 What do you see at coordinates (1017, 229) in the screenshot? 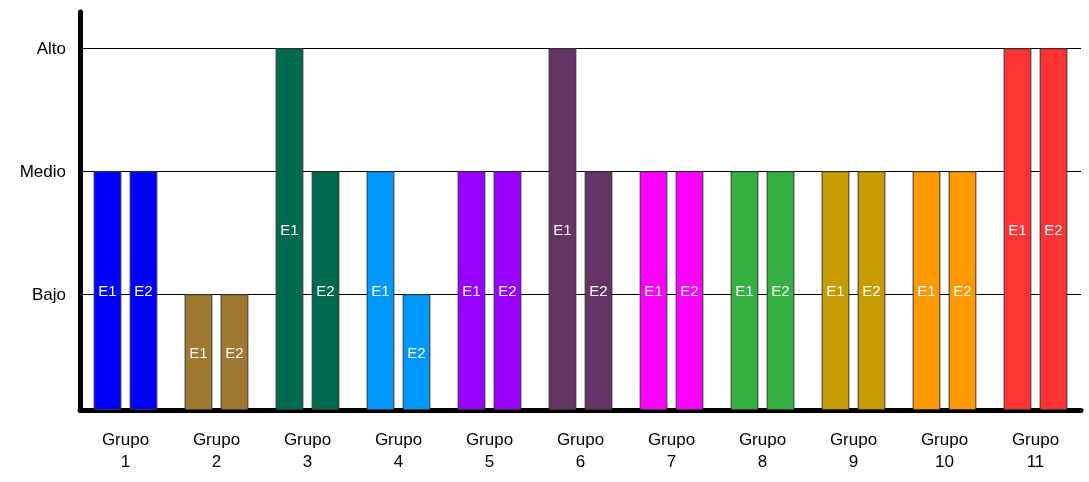
I see `series-label: E1` at bounding box center [1017, 229].